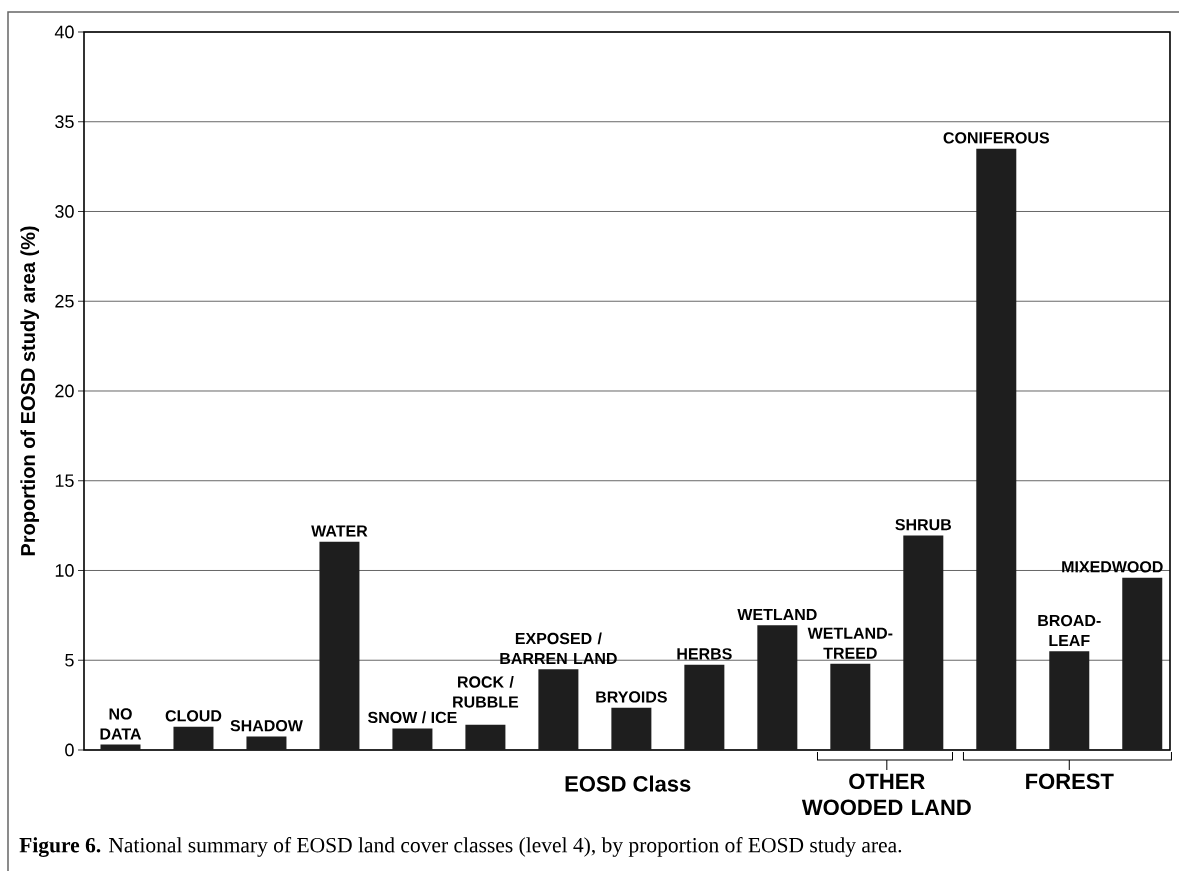  What do you see at coordinates (64, 301) in the screenshot?
I see `y-tick-label: 25` at bounding box center [64, 301].